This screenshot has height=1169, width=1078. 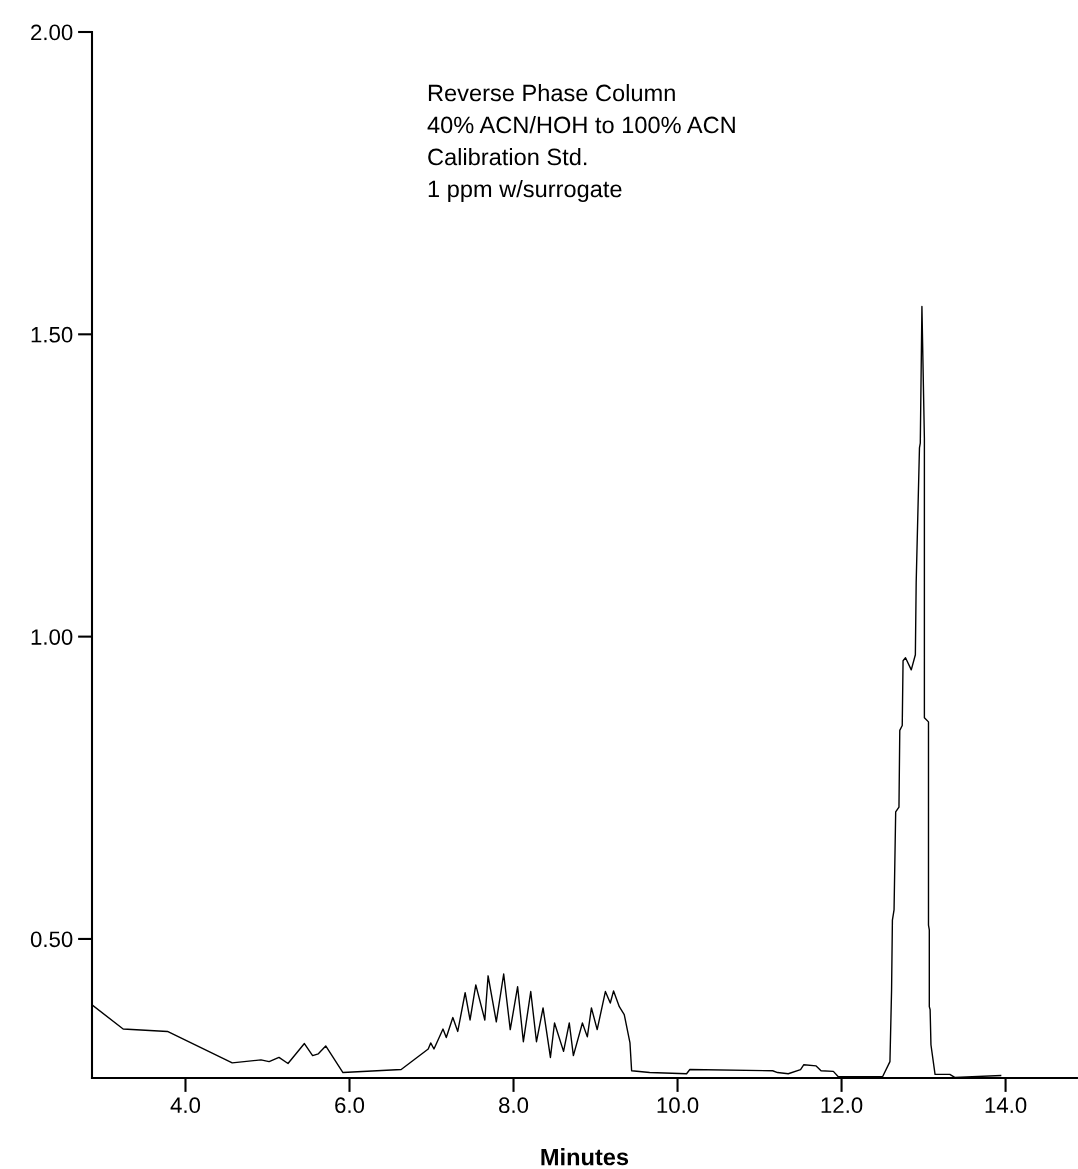 What do you see at coordinates (842, 1105) in the screenshot?
I see `x-tick-label: 12.0` at bounding box center [842, 1105].